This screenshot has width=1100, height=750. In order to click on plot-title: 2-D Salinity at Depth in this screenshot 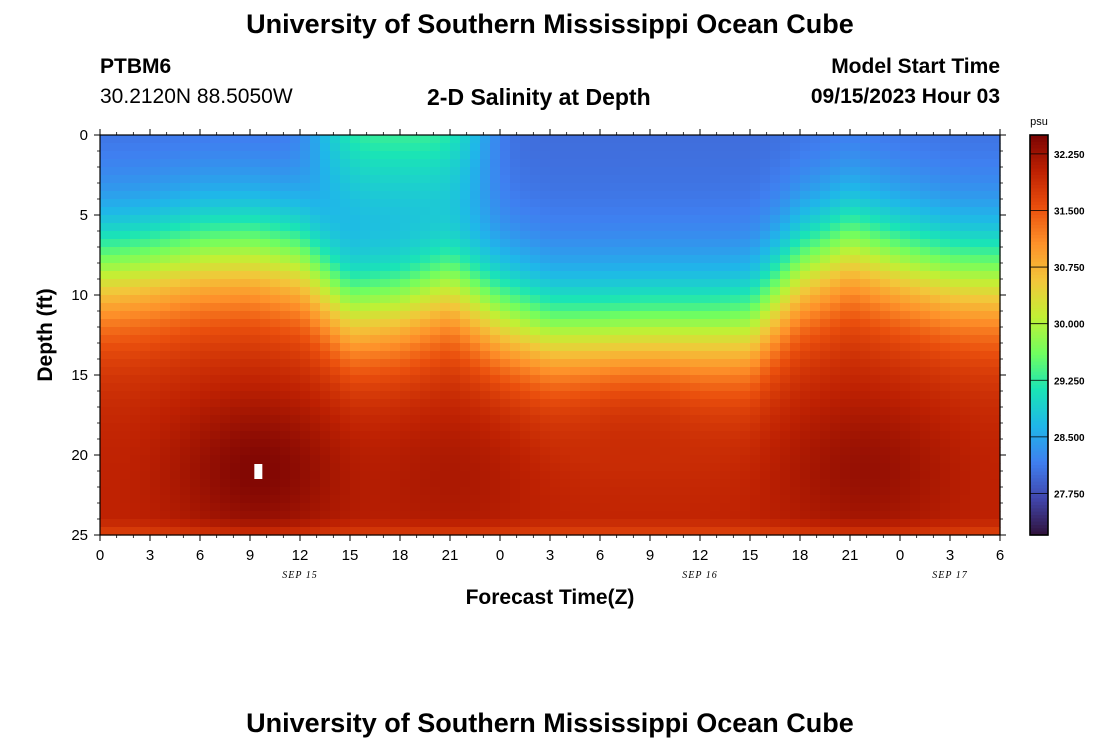, I will do `click(539, 97)`.